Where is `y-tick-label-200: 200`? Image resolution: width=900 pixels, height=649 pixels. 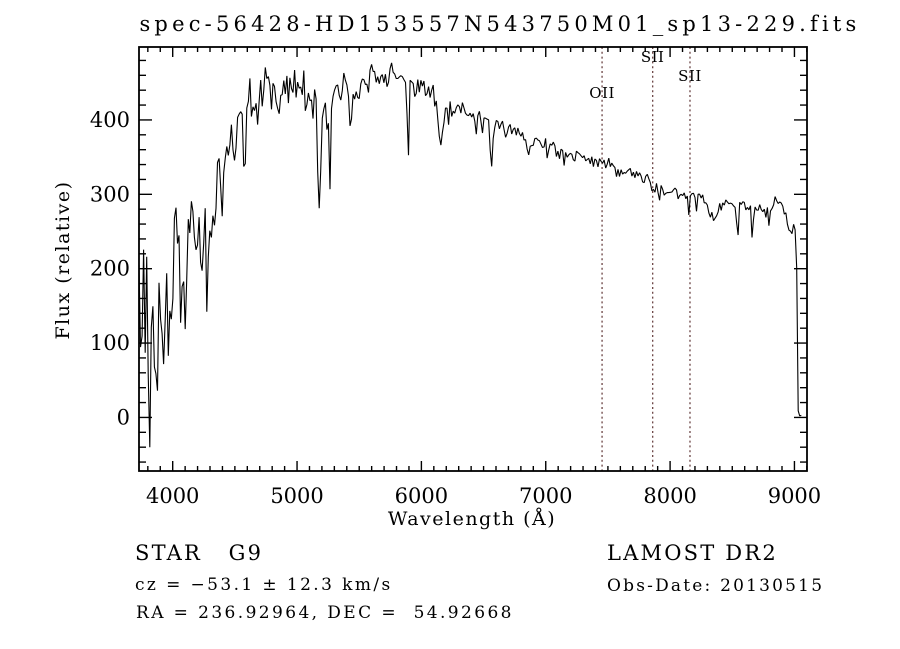 y-tick-label-200: 200 is located at coordinates (110, 269).